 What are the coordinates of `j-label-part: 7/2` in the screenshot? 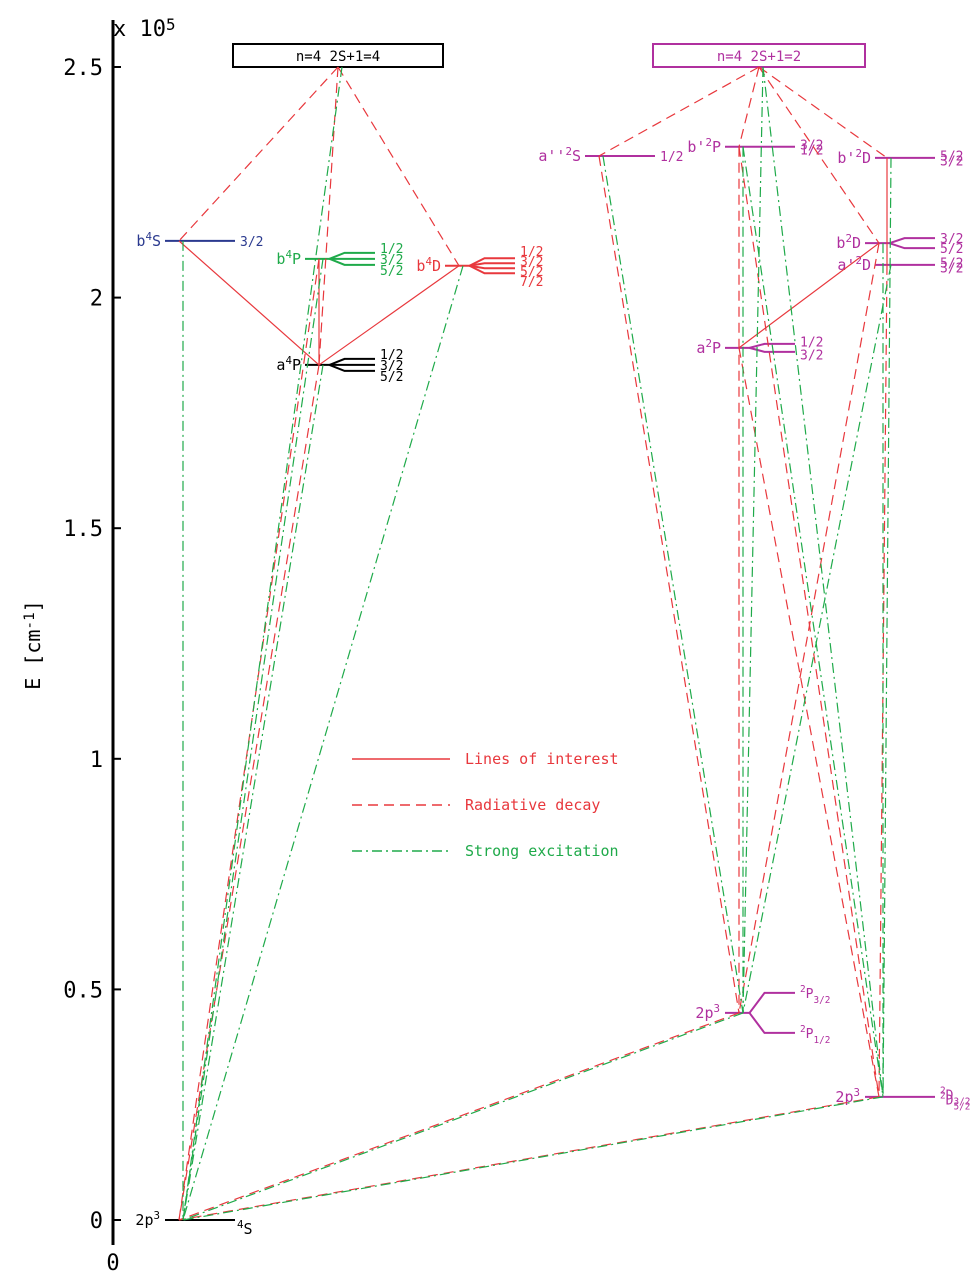 It's located at (531, 282).